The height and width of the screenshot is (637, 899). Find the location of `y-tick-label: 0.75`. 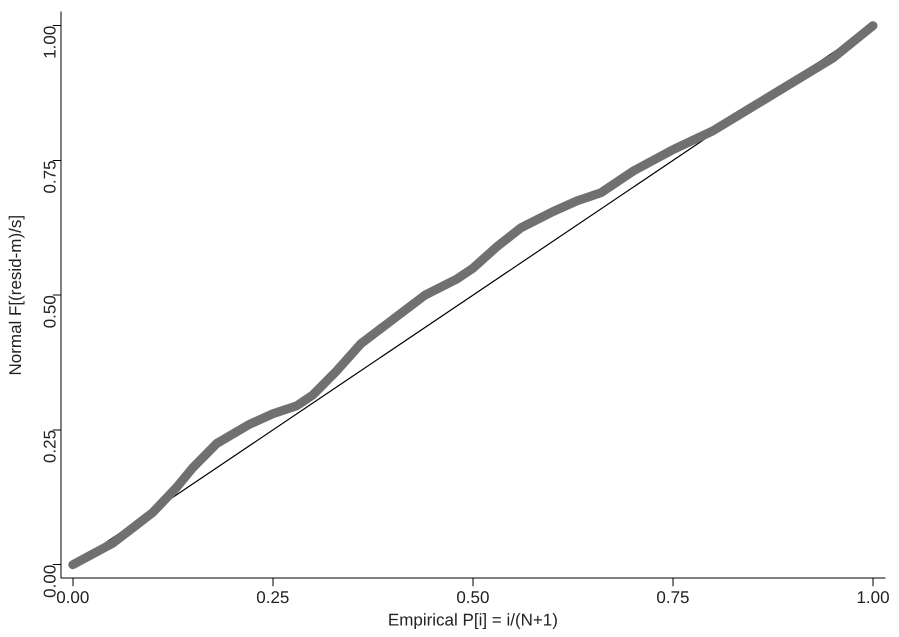

y-tick-label: 0.75 is located at coordinates (50, 177).